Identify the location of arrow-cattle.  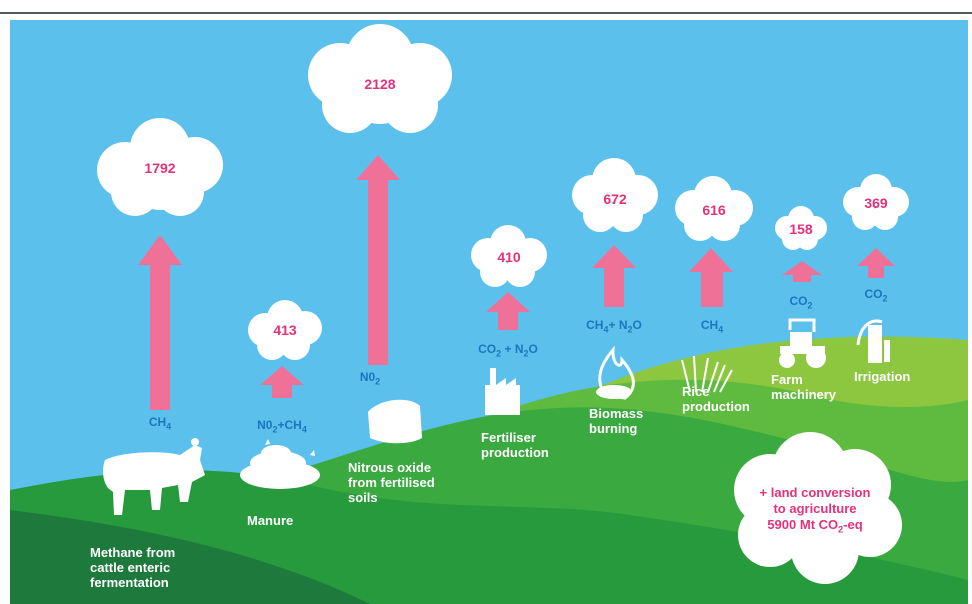
(160, 322).